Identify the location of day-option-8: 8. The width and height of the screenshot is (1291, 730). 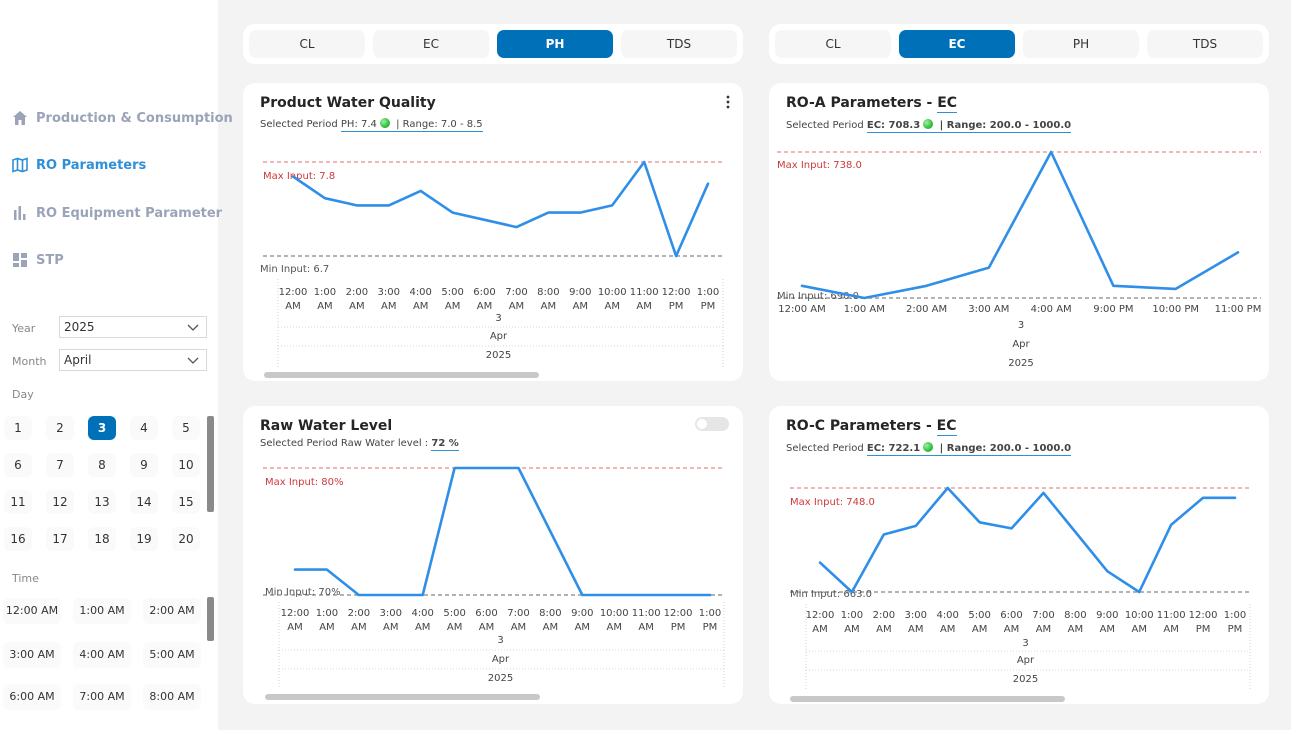
(102, 465).